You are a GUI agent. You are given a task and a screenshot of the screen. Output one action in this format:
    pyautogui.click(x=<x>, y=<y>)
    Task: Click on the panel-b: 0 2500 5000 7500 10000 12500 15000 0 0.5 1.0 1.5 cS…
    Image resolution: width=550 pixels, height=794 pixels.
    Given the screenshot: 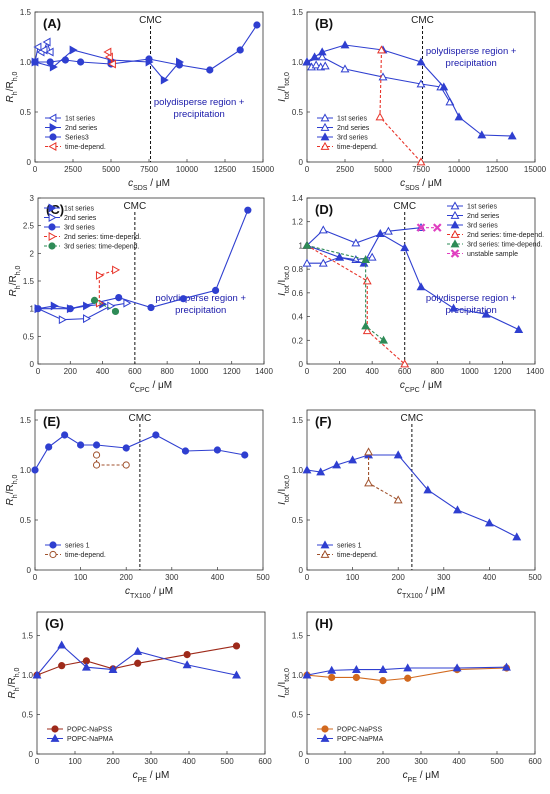 What is the action you would take?
    pyautogui.click(x=412, y=100)
    